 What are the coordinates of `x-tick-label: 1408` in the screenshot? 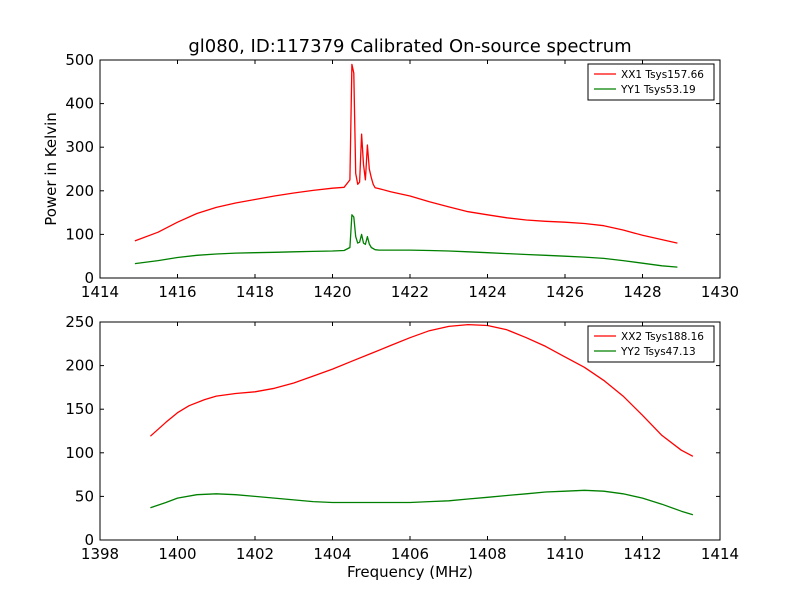 It's located at (487, 554).